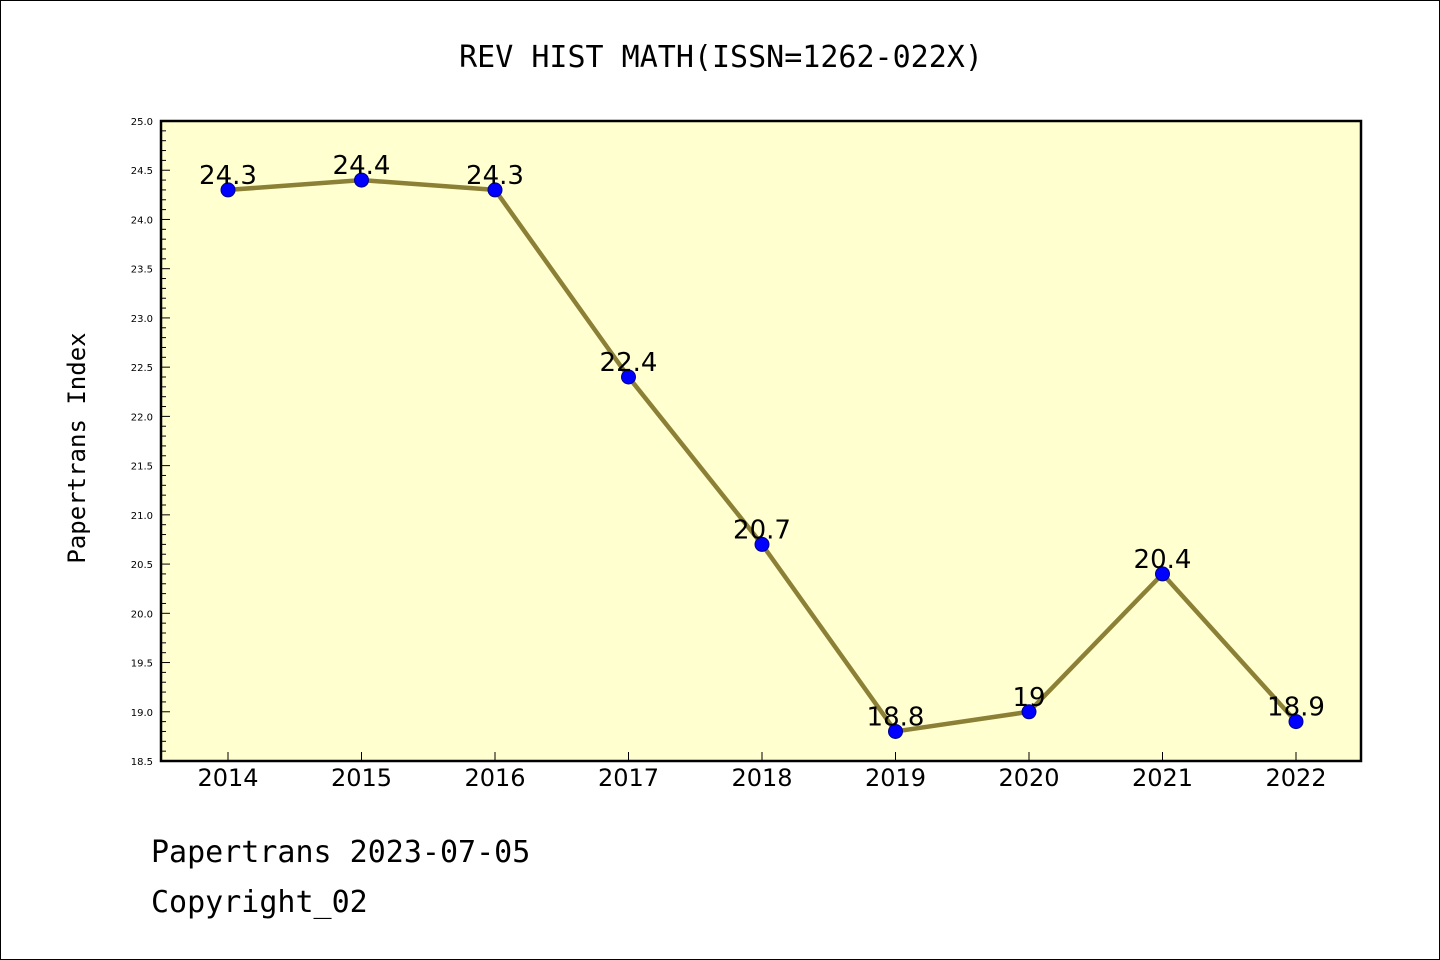  What do you see at coordinates (142, 713) in the screenshot?
I see `y-tick-label: 19.0` at bounding box center [142, 713].